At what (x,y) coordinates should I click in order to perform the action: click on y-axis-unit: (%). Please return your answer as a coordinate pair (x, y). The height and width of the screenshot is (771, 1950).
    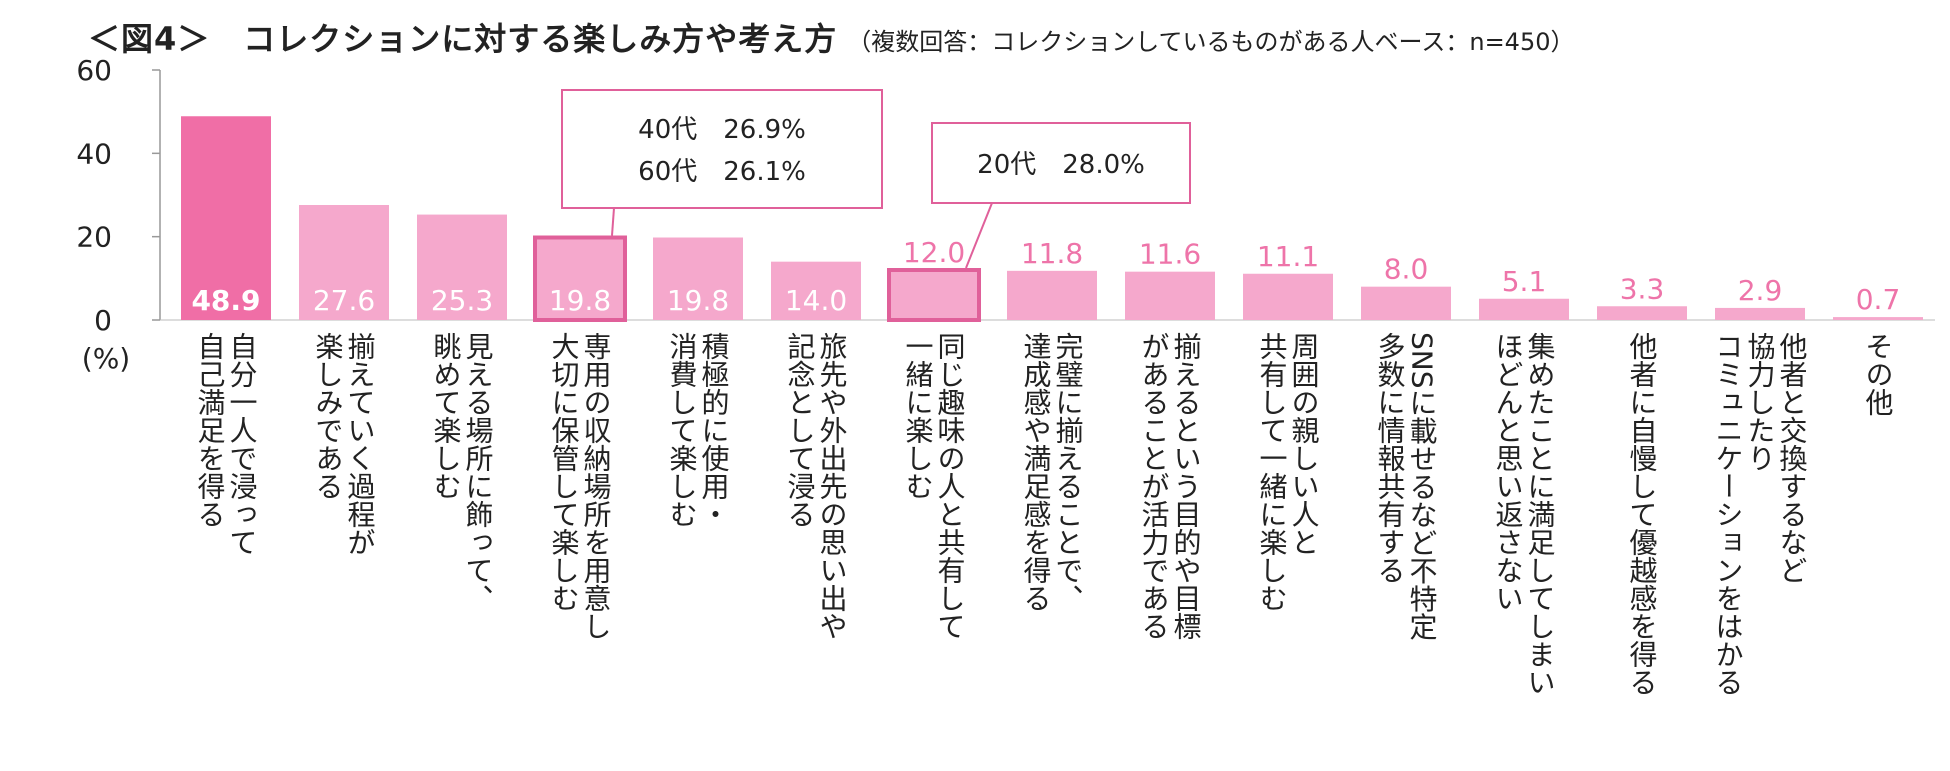
    Looking at the image, I should click on (106, 358).